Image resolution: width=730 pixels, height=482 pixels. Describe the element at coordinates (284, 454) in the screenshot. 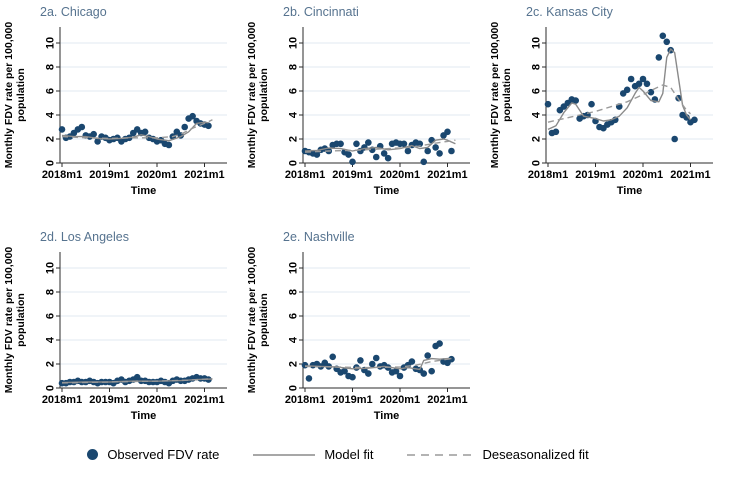

I see `solid-line-icon` at that location.